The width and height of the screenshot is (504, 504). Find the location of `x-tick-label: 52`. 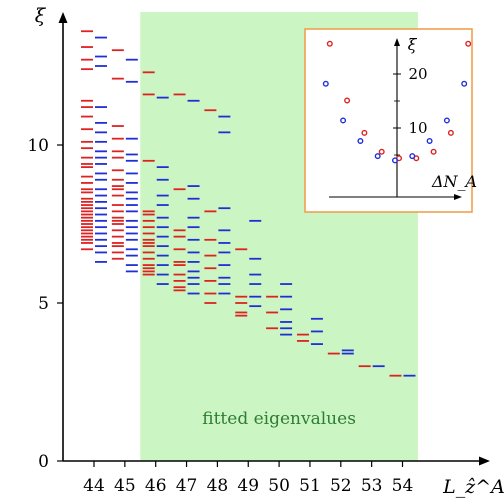

x-tick-label: 52 is located at coordinates (341, 486).